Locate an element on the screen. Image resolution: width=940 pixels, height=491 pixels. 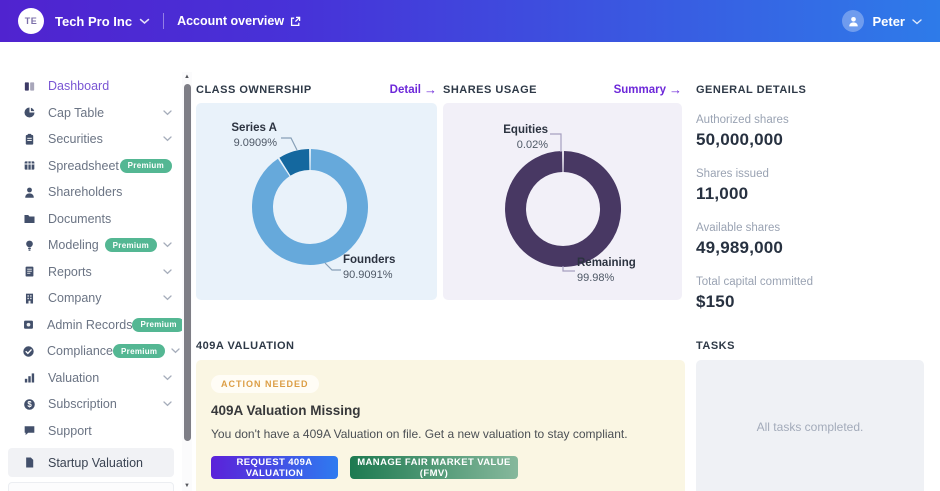
sidebar-item-documents: Documents is located at coordinates (91, 219).